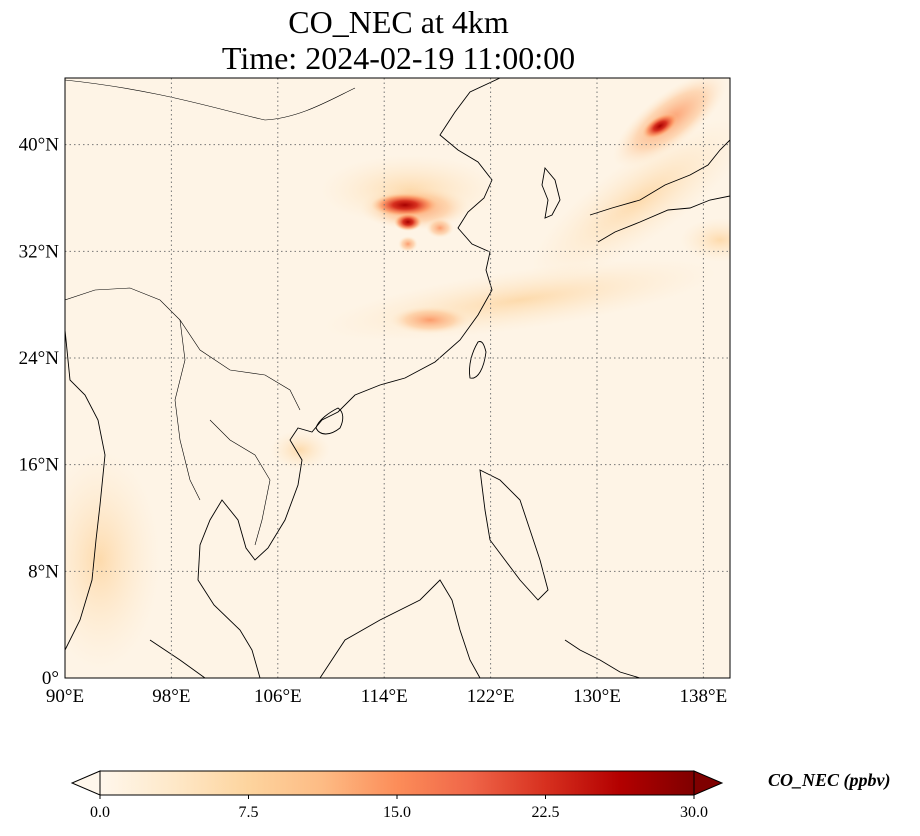 This screenshot has height=836, width=920. I want to click on map-title-line2: Time: 2024-02-19 11:00:00, so click(398, 58).